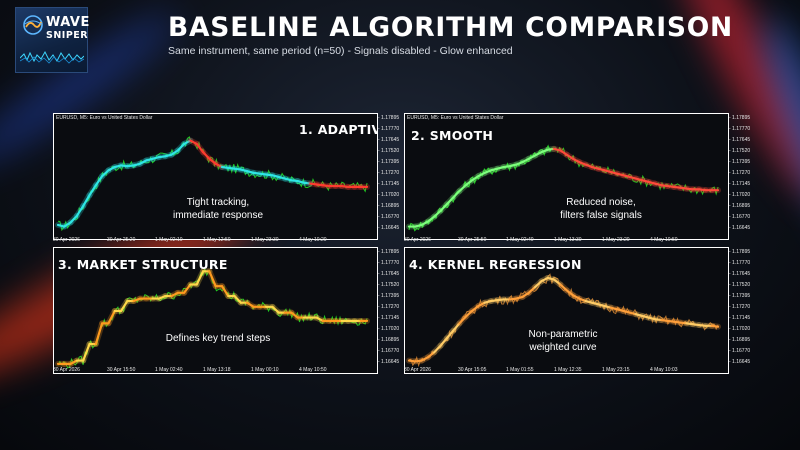 Image resolution: width=800 pixels, height=450 pixels. Describe the element at coordinates (169, 370) in the screenshot. I see `x-tick-label: 1 May 02:40` at that location.